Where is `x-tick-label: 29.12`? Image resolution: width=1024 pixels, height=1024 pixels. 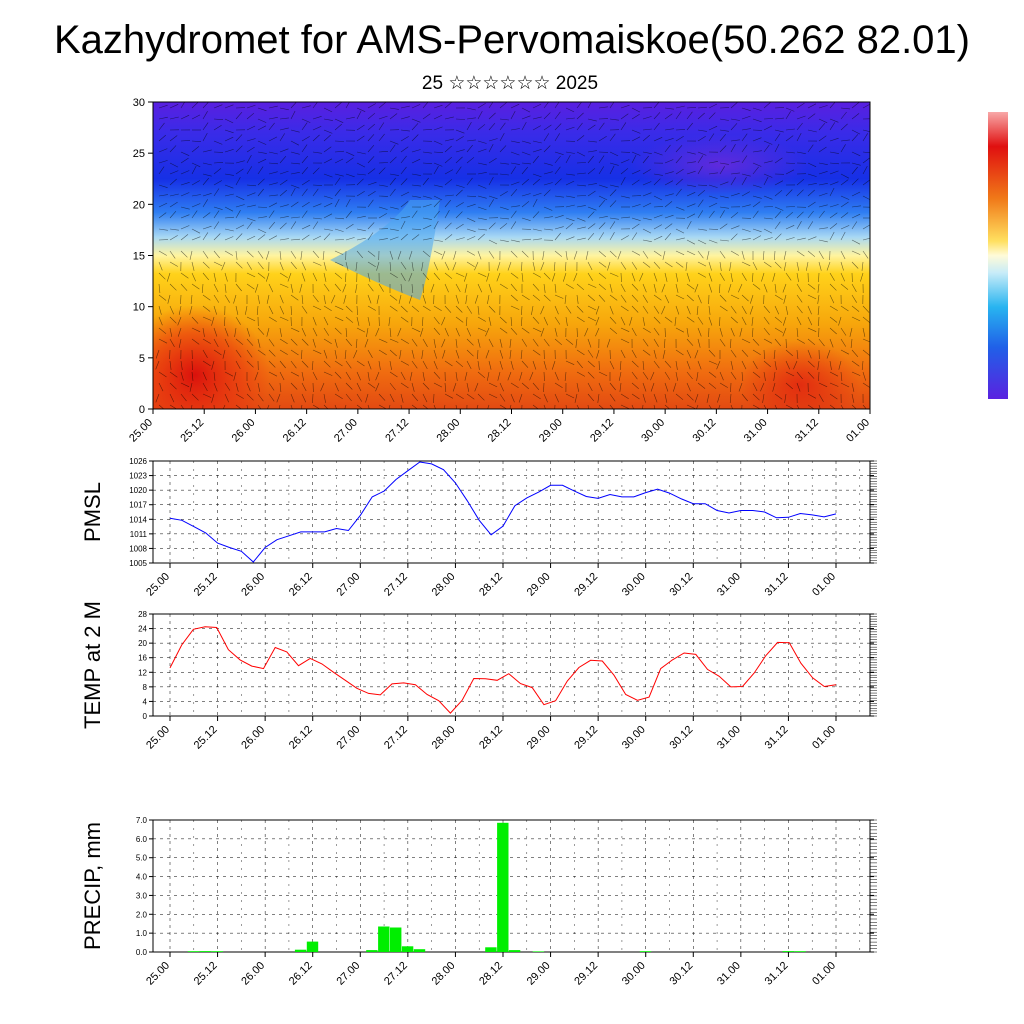
x-tick-label: 29.12 is located at coordinates (586, 974).